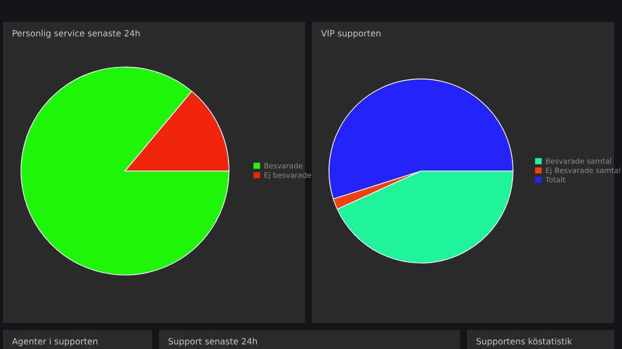 The width and height of the screenshot is (622, 349). What do you see at coordinates (55, 342) in the screenshot?
I see `text: Agenter i supporten` at bounding box center [55, 342].